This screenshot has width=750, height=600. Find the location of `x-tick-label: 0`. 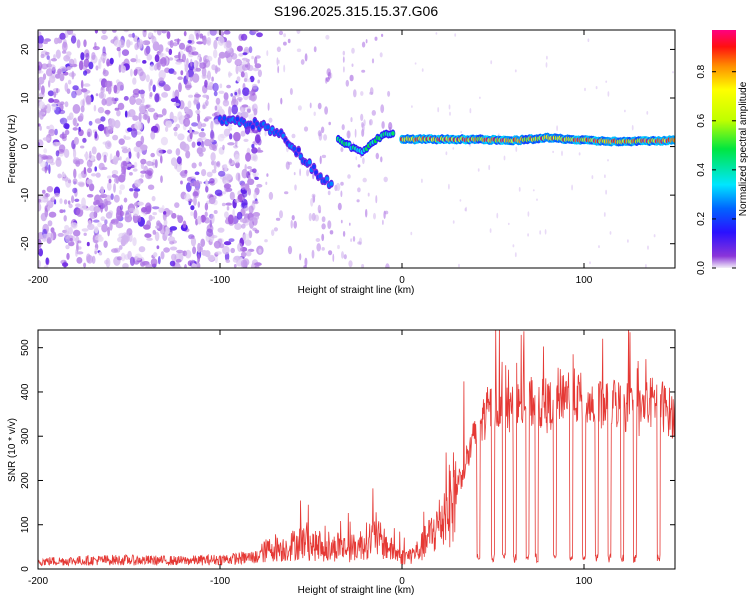

x-tick-label: 0 is located at coordinates (402, 280).